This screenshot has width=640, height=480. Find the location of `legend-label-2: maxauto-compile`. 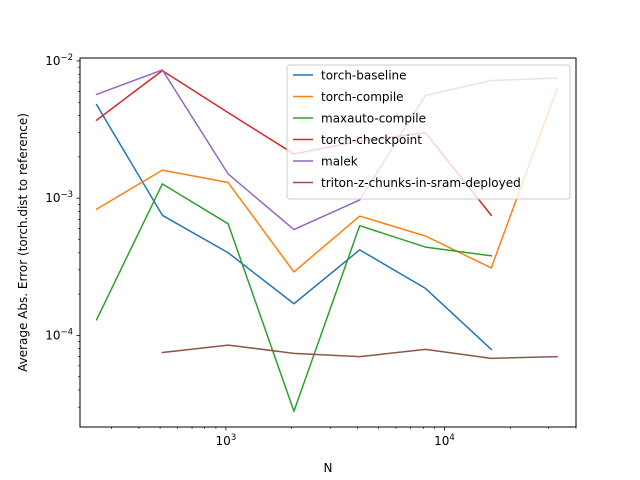

legend-label-2: maxauto-compile is located at coordinates (373, 119).